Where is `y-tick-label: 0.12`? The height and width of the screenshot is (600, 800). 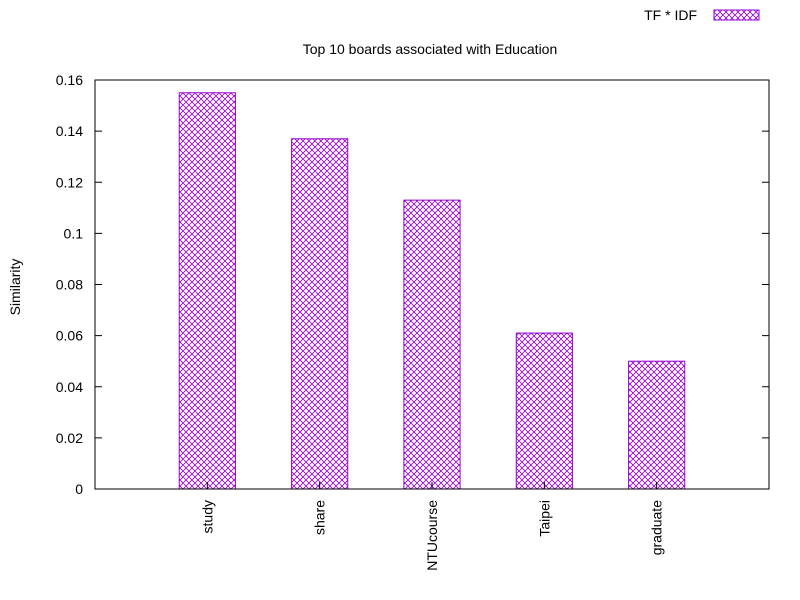
y-tick-label: 0.12 is located at coordinates (69, 182).